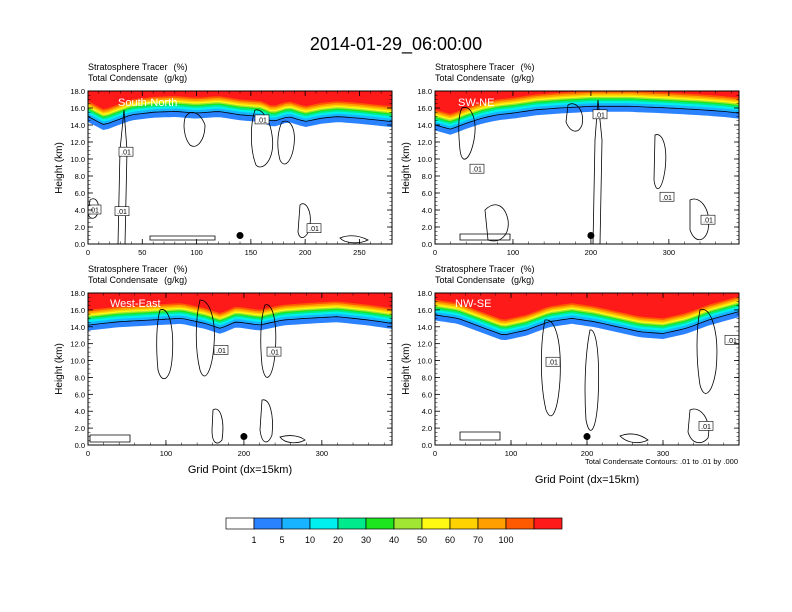 The width and height of the screenshot is (792, 612). Describe the element at coordinates (359, 252) in the screenshot. I see `x-tick-label: 250` at that location.